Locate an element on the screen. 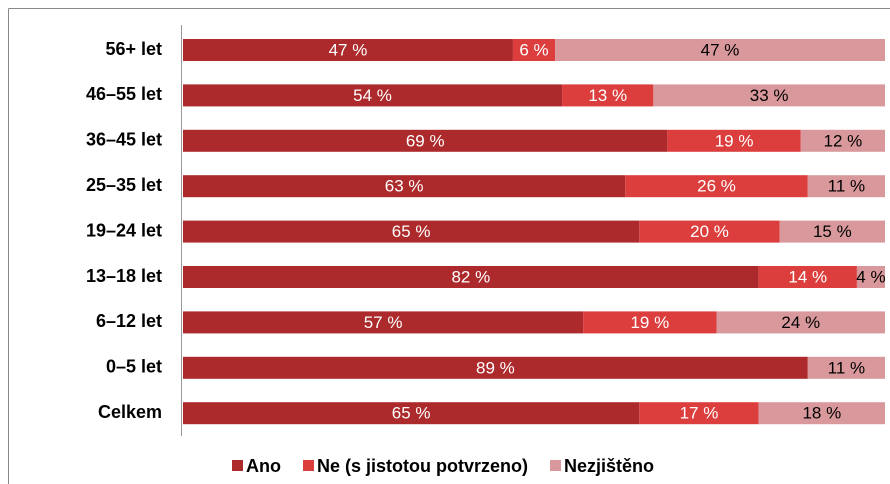  data-label: 15 % is located at coordinates (832, 231).